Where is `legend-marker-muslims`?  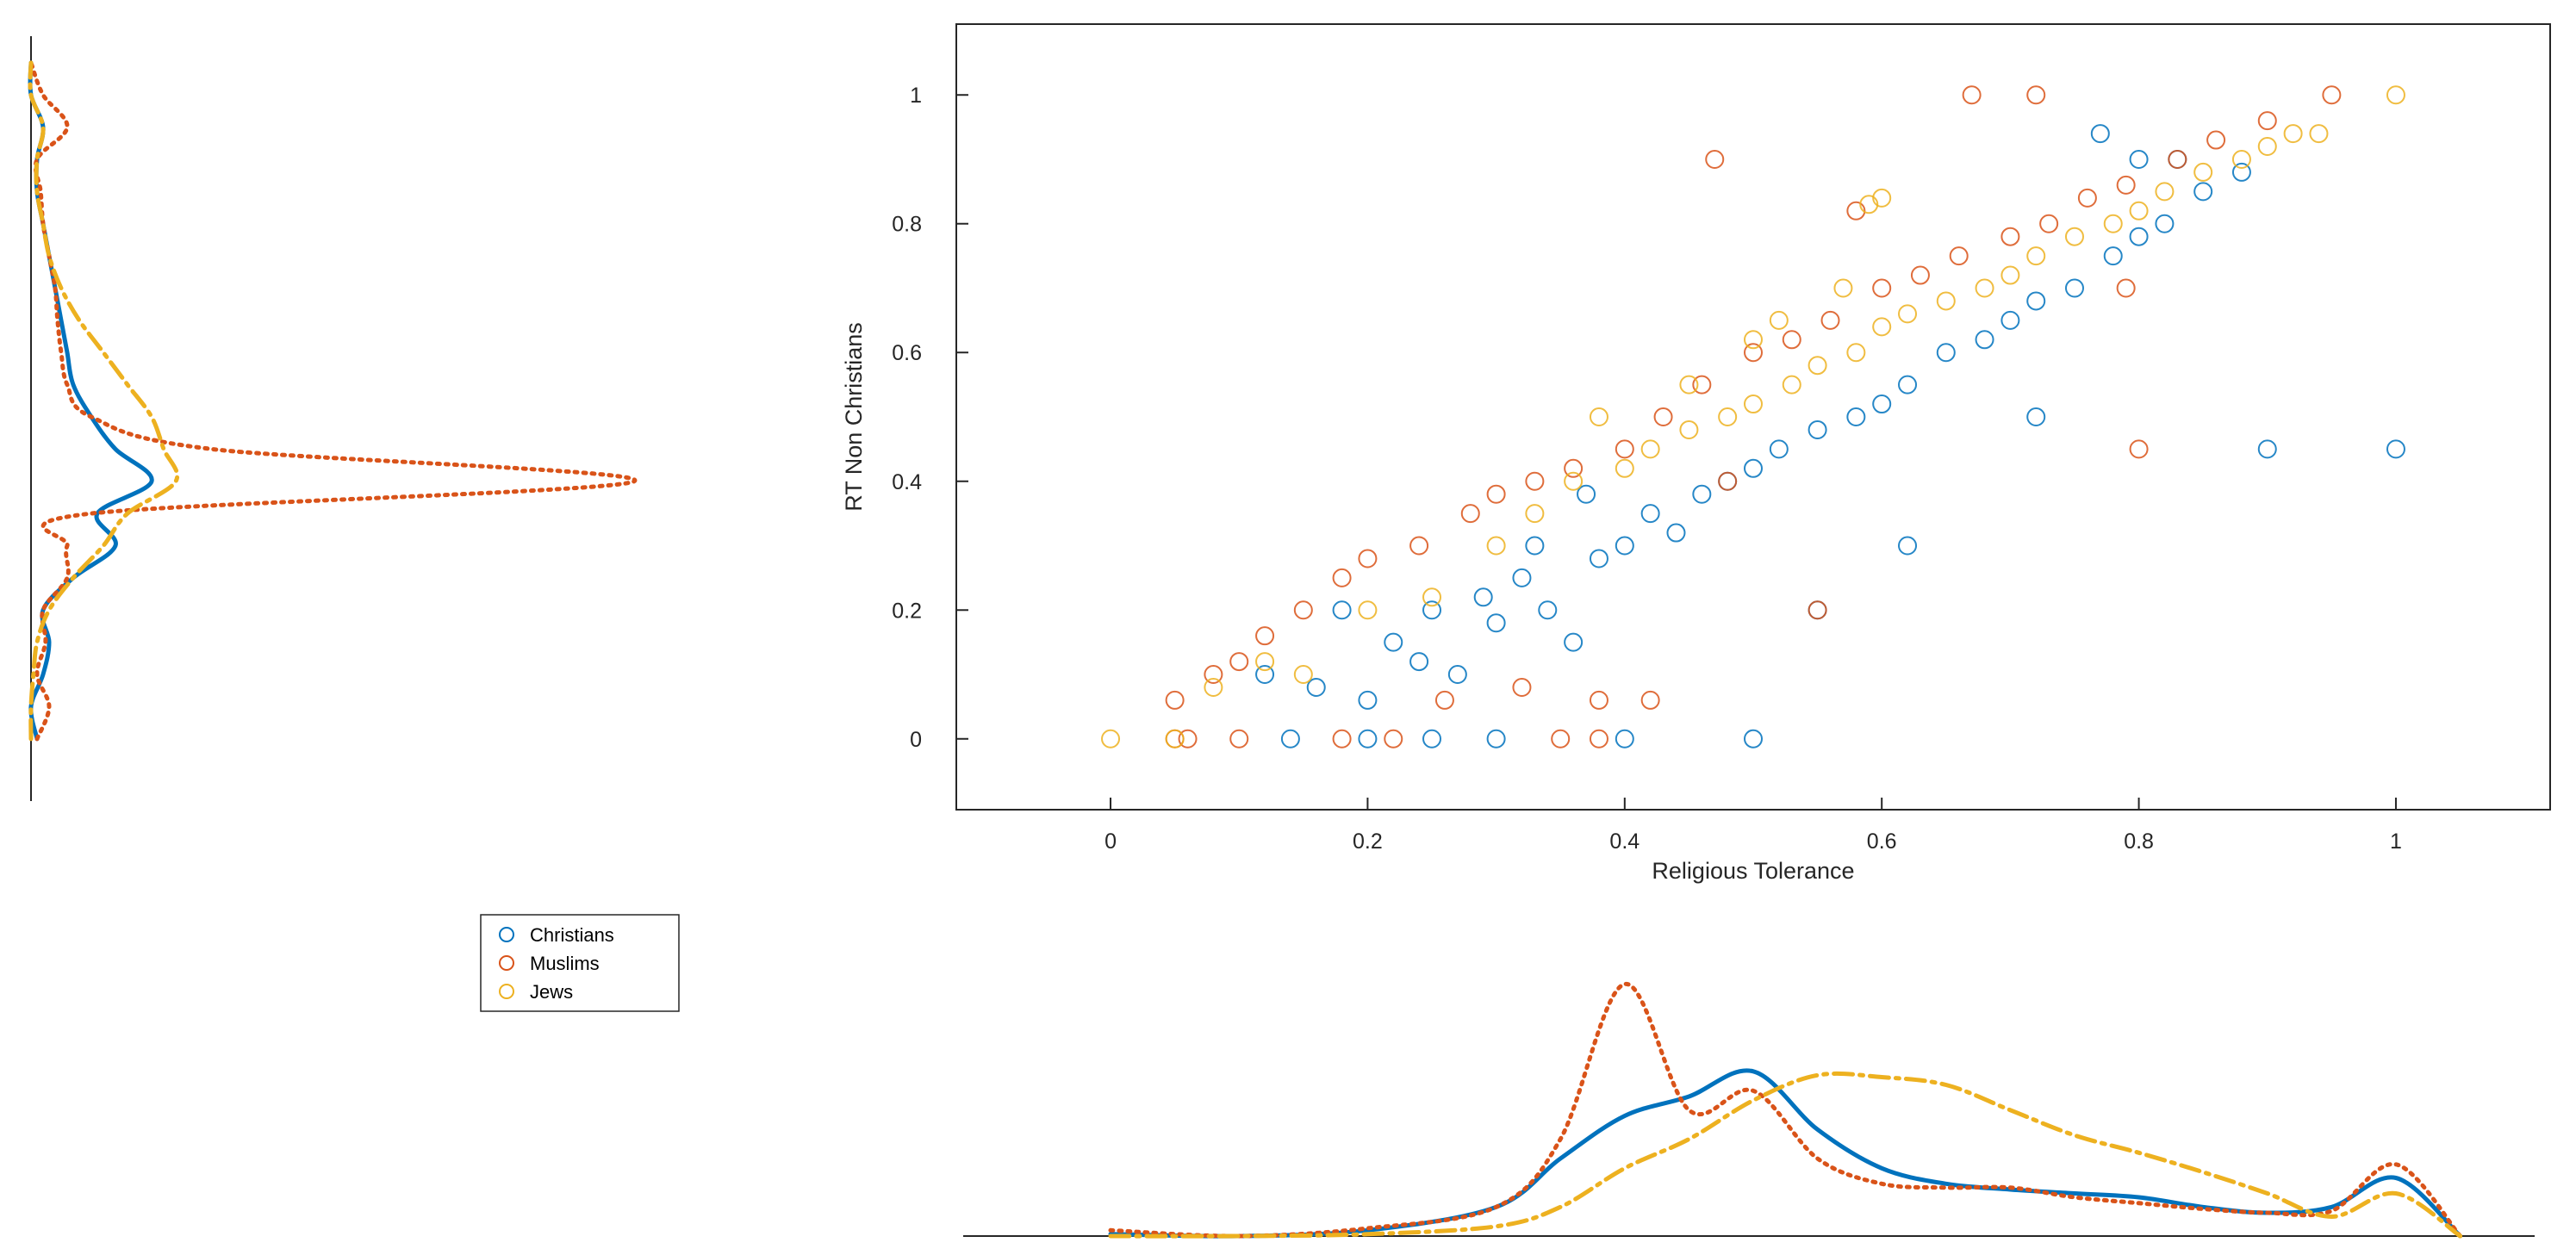
legend-marker-muslims is located at coordinates (507, 963).